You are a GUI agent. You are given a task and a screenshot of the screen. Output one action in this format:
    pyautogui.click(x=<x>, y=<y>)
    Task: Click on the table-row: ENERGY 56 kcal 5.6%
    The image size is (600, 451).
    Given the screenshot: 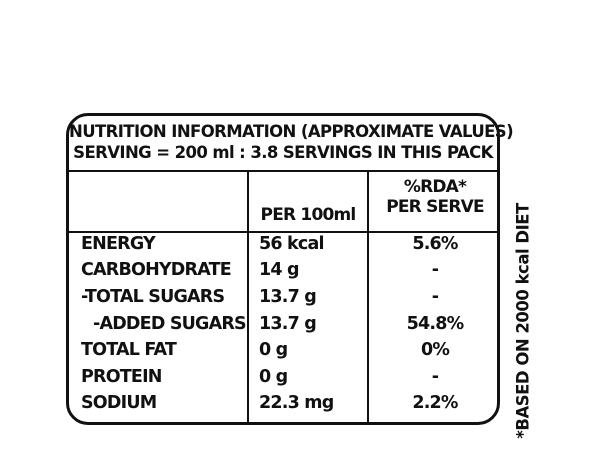 What is the action you would take?
    pyautogui.click(x=283, y=244)
    